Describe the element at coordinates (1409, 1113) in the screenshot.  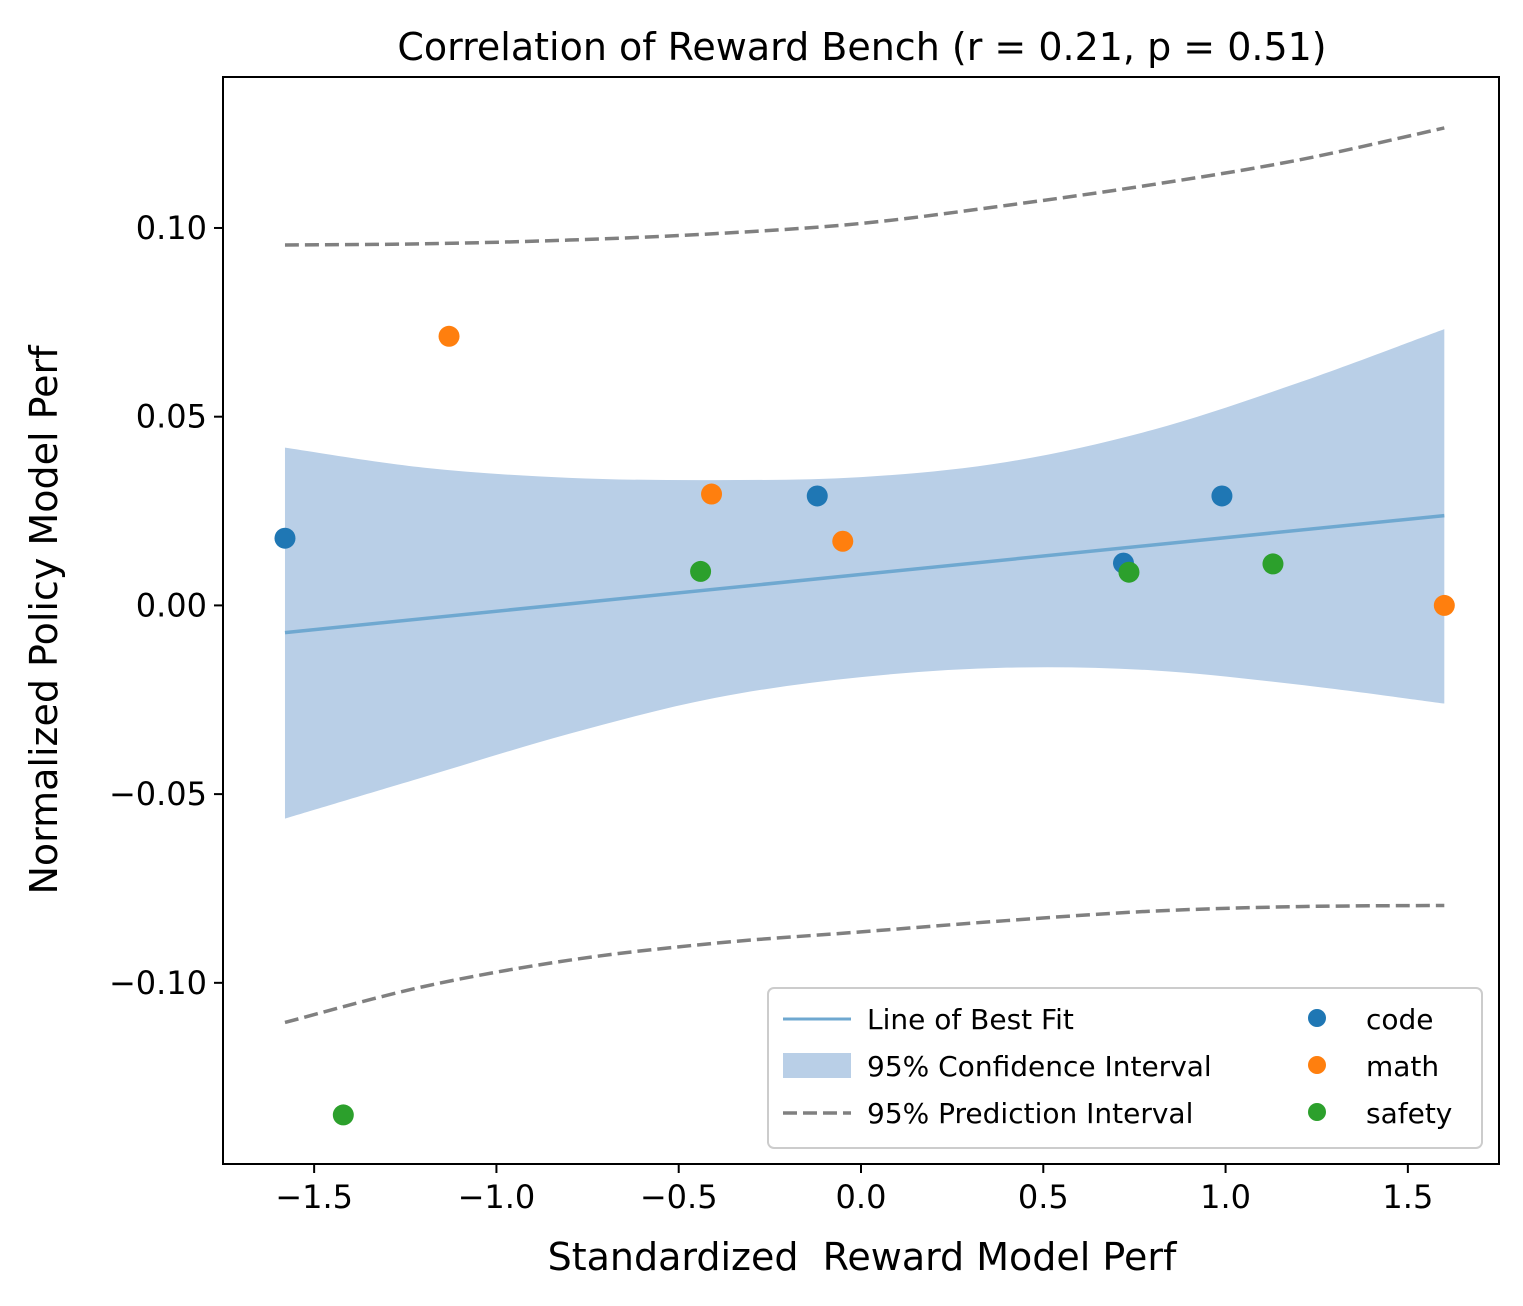
I see `legend-safety-label: safety` at that location.